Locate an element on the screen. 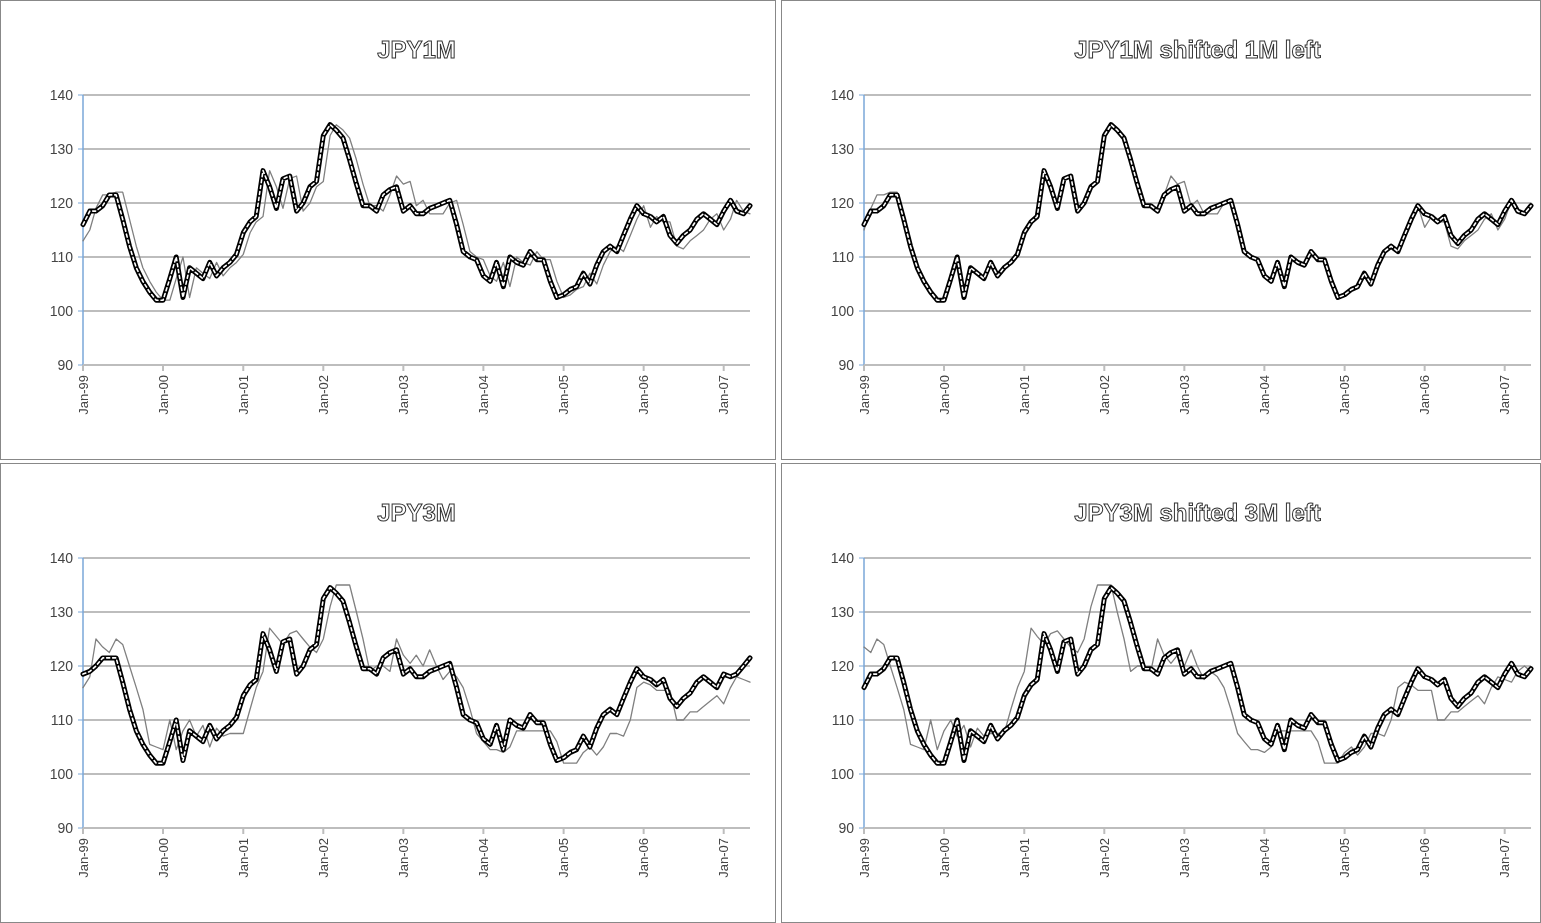  chart-title: JPY3M is located at coordinates (416, 512).